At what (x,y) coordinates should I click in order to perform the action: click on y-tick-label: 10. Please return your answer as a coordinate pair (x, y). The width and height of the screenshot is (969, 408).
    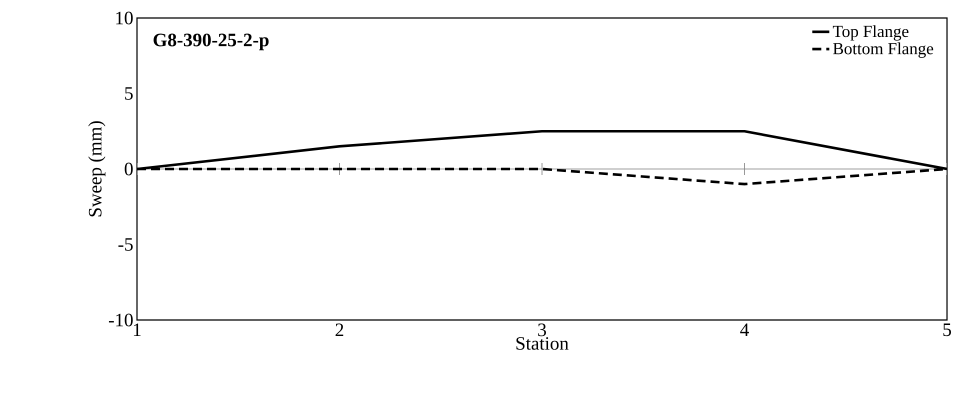
    Looking at the image, I should click on (124, 18).